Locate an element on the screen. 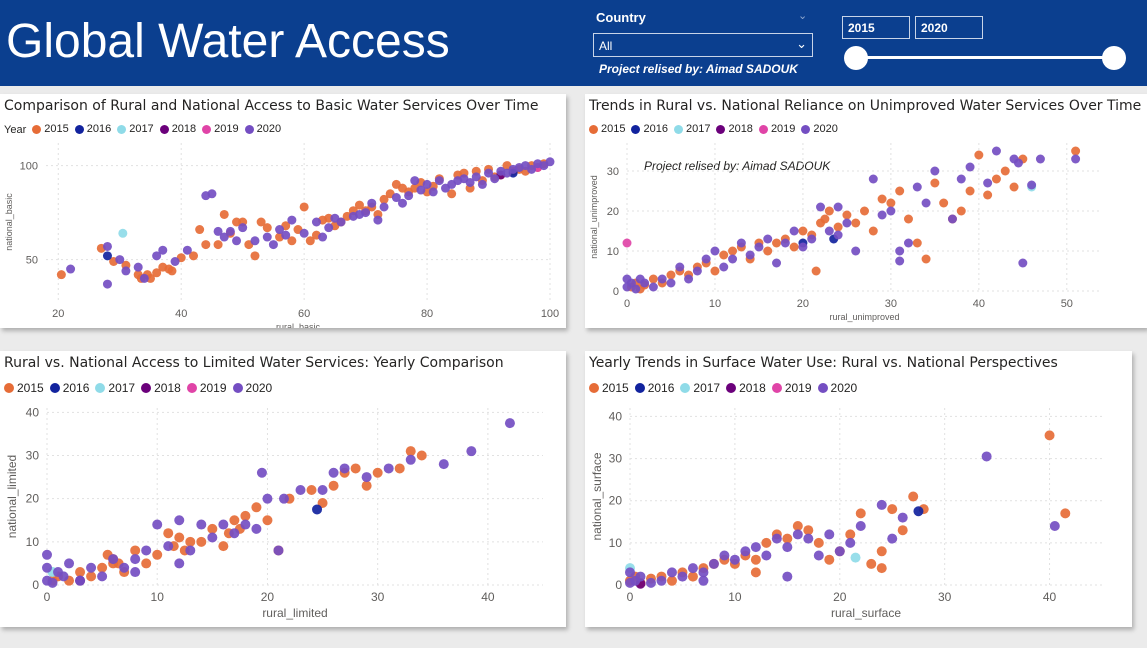 The width and height of the screenshot is (1147, 648). chevron-down-icon: ⌄ is located at coordinates (801, 44).